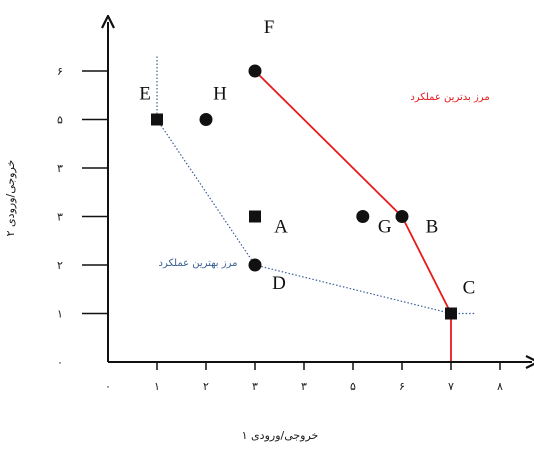  What do you see at coordinates (402, 216) in the screenshot?
I see `point-b` at bounding box center [402, 216].